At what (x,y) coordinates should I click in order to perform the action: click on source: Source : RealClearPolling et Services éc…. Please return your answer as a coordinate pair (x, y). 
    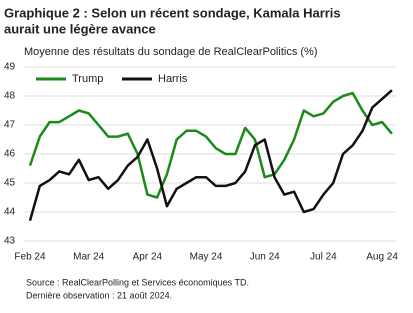
    Looking at the image, I should click on (137, 282).